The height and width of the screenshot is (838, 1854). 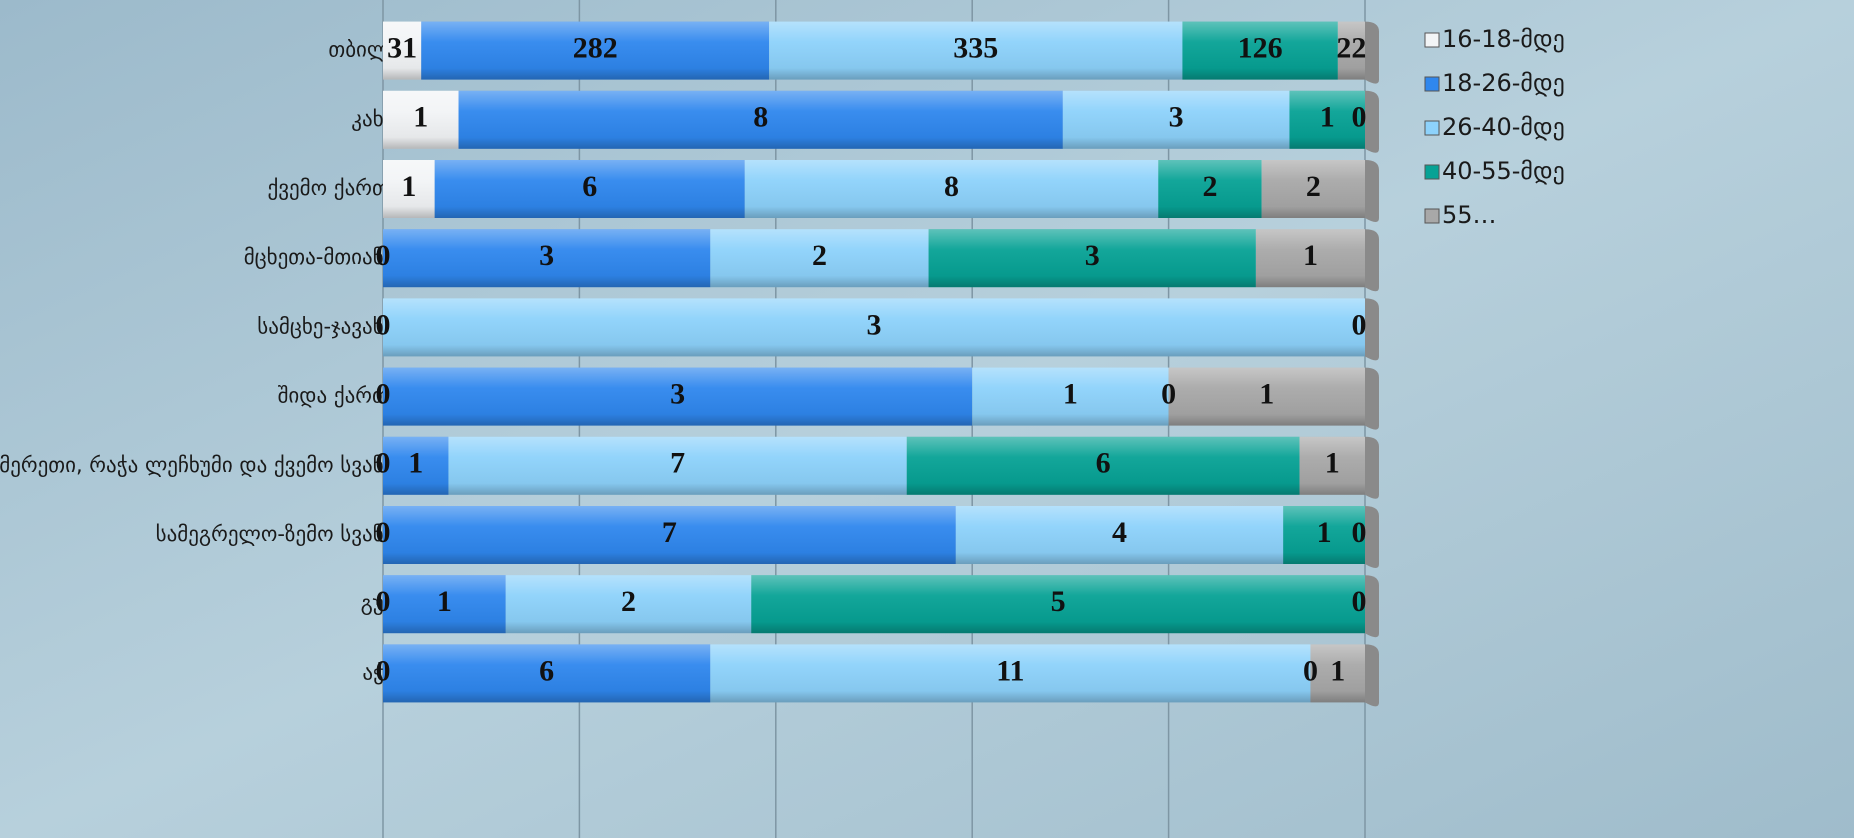 I want to click on category-label: სამეგრელო-ზემო სვანეთი, so click(x=289, y=534).